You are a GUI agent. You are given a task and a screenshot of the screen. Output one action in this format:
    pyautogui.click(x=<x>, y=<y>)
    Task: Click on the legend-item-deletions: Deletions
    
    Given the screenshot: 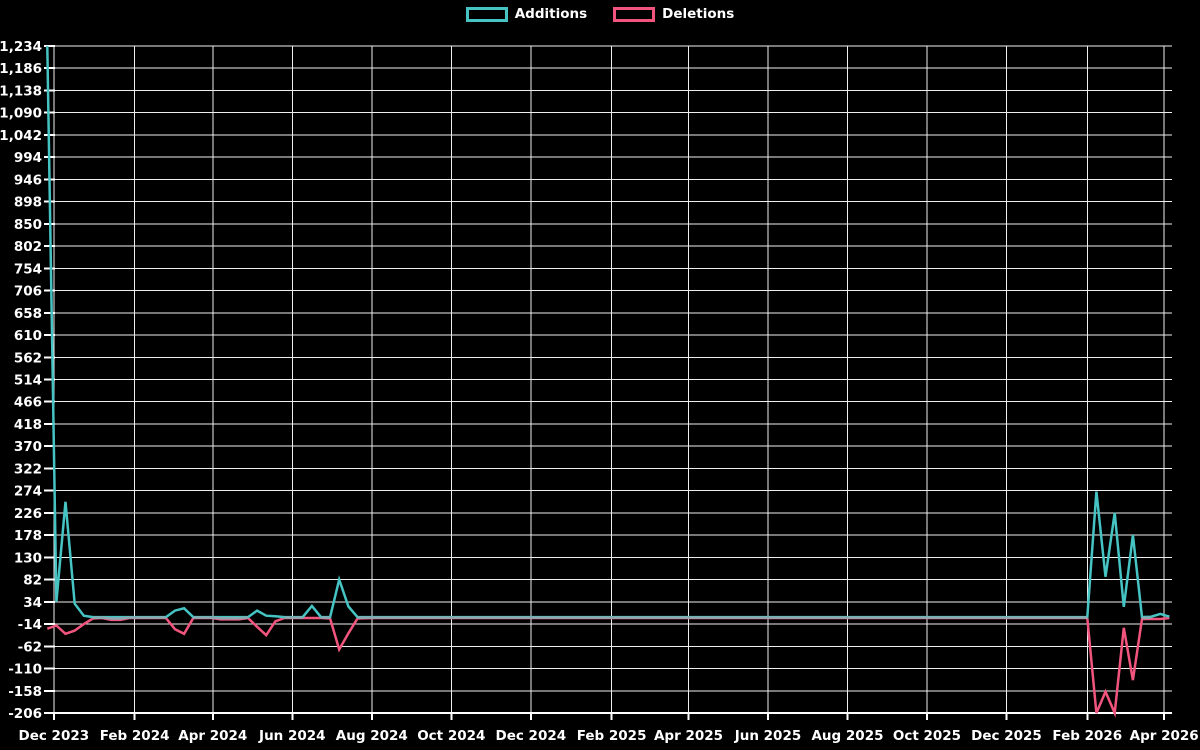 What is the action you would take?
    pyautogui.click(x=673, y=14)
    